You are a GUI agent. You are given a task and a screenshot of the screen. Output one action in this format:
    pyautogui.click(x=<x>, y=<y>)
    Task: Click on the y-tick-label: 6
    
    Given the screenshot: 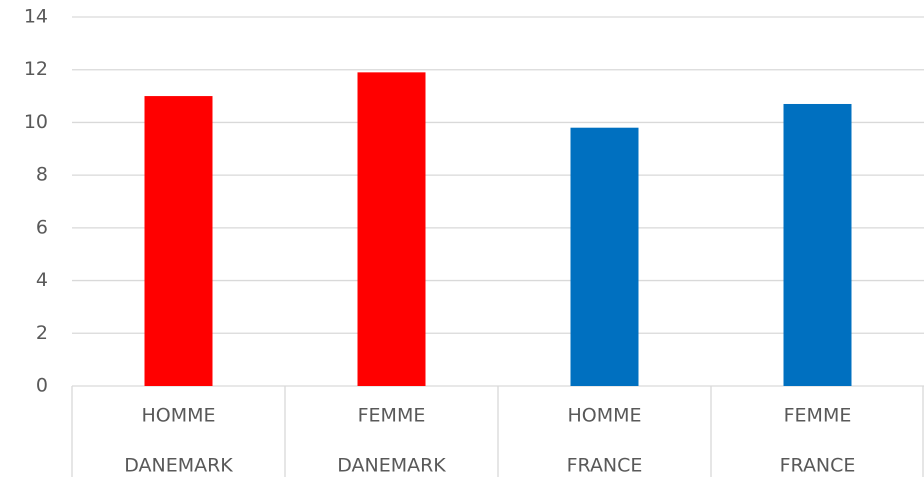 What is the action you would take?
    pyautogui.click(x=42, y=227)
    